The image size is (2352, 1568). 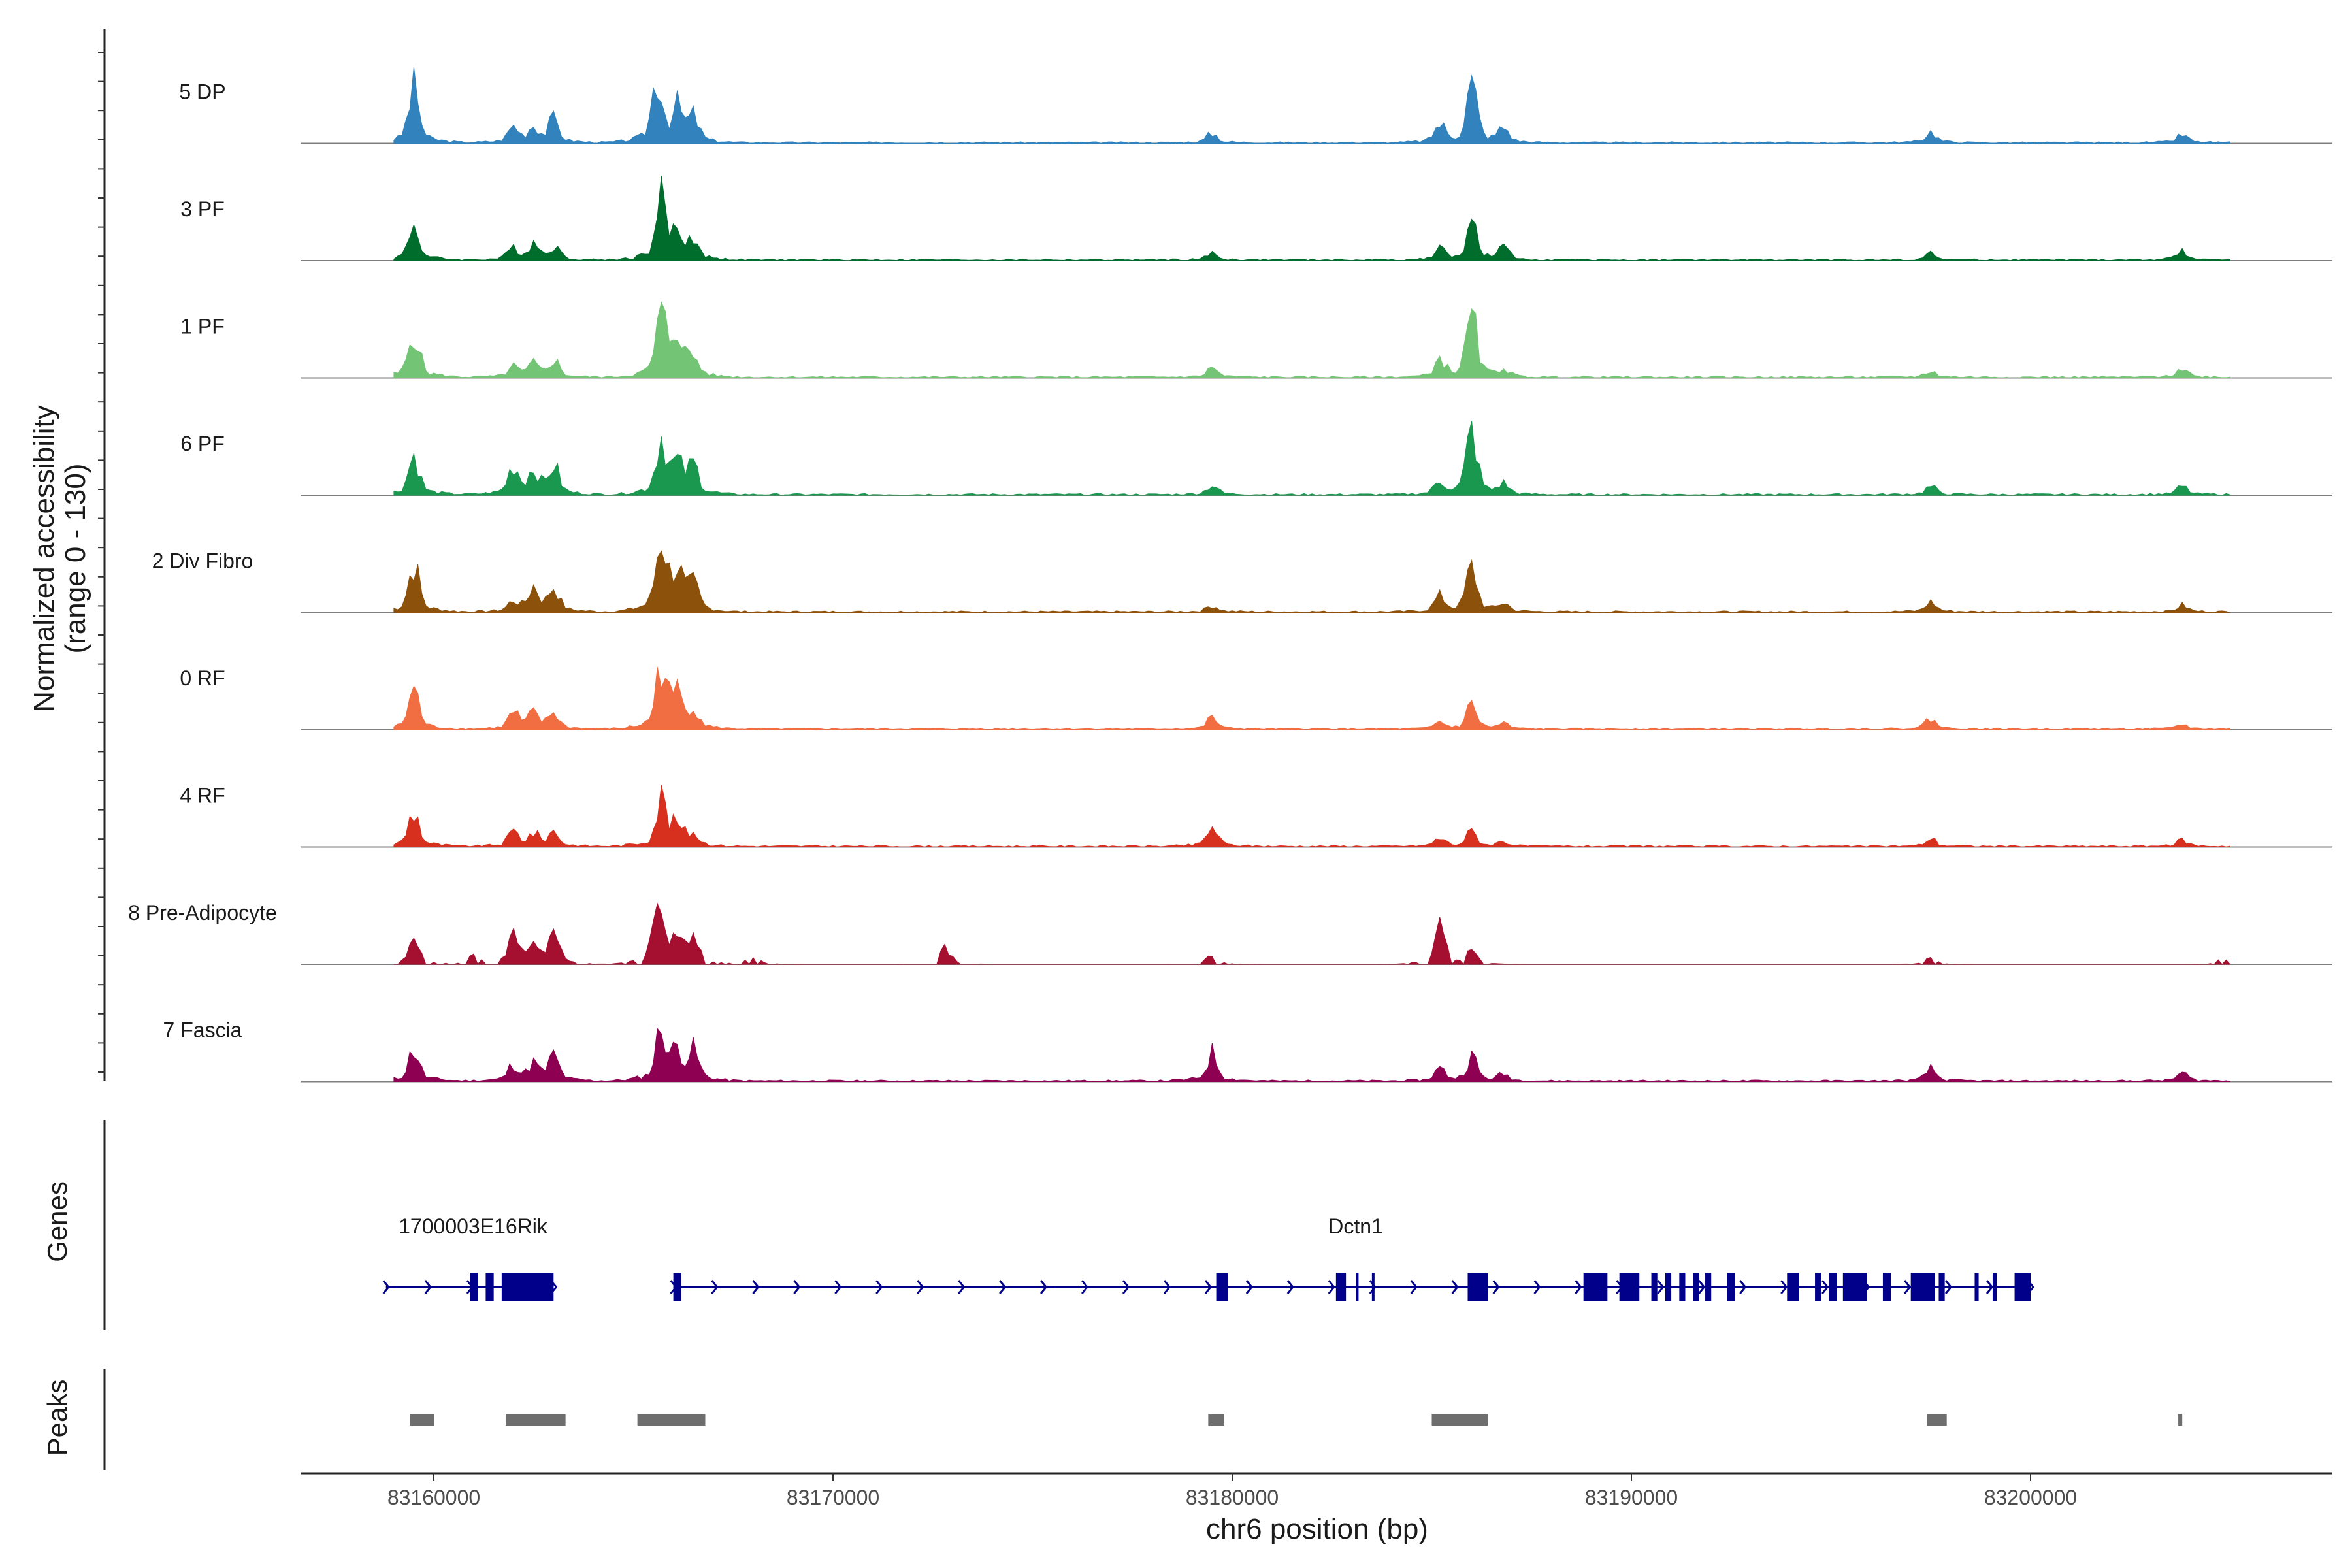 What do you see at coordinates (44, 558) in the screenshot?
I see `y-axis-title: Normalized accessibility` at bounding box center [44, 558].